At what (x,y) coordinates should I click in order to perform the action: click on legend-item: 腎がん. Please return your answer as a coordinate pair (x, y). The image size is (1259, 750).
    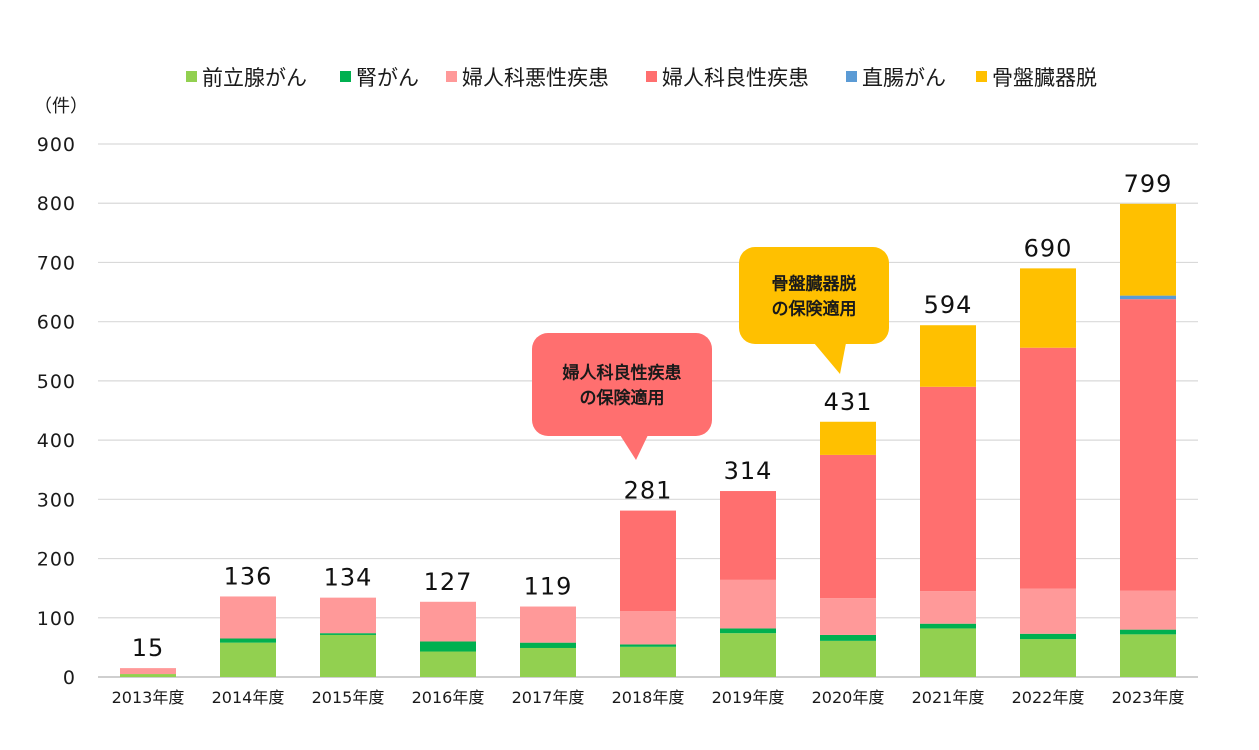
    Looking at the image, I should click on (379, 78).